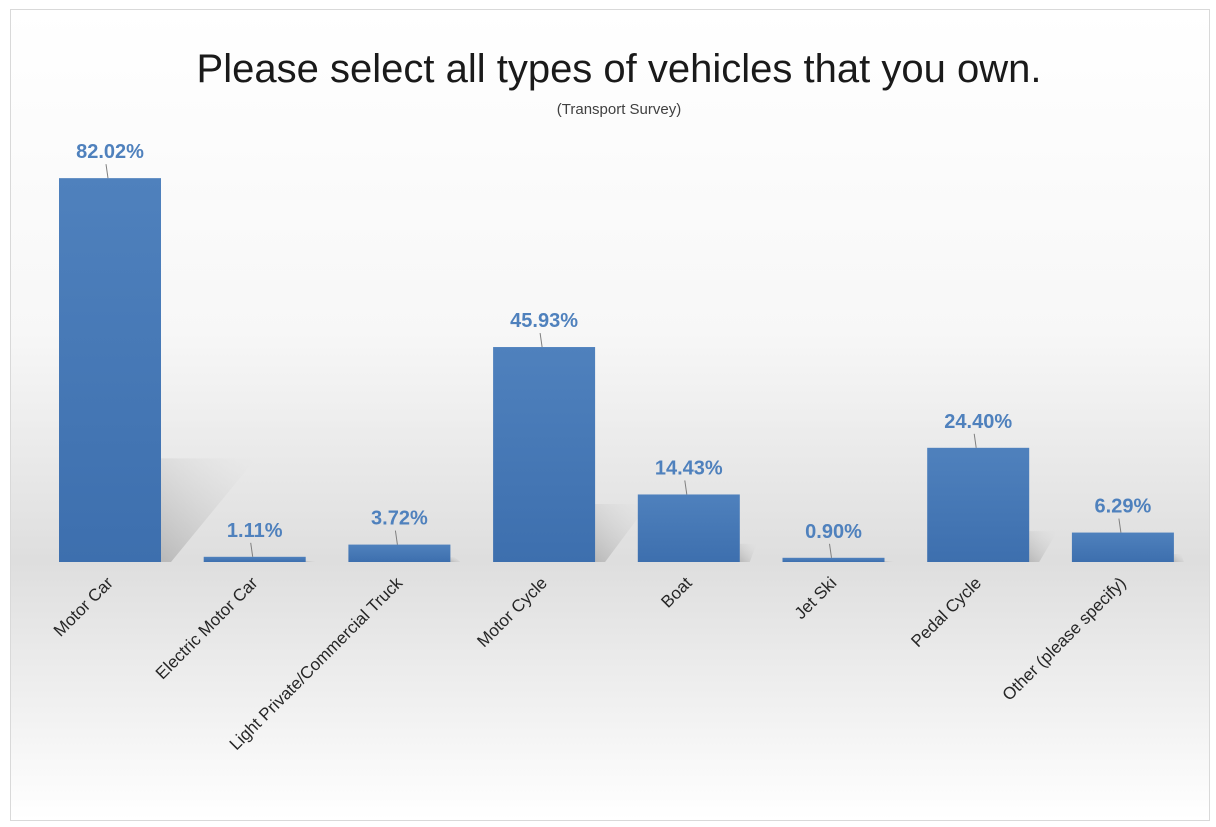 The height and width of the screenshot is (827, 1216). Describe the element at coordinates (889, 561) in the screenshot. I see `bar-shadow-jet-ski` at that location.